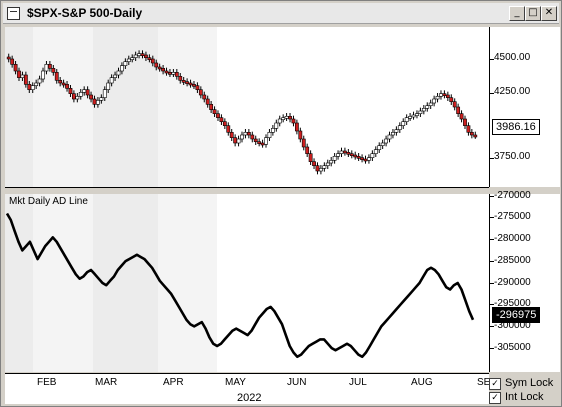 This screenshot has width=562, height=407. Describe the element at coordinates (358, 382) in the screenshot. I see `month-label: JUL` at that location.